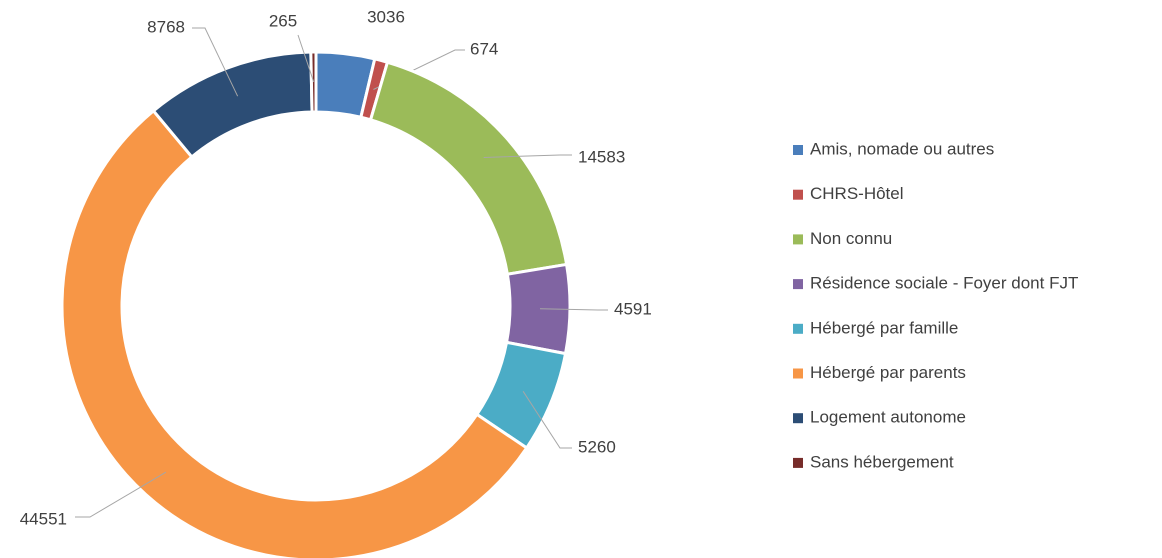 The image size is (1162, 558). Describe the element at coordinates (888, 417) in the screenshot. I see `legend-label: Logement autonome` at that location.